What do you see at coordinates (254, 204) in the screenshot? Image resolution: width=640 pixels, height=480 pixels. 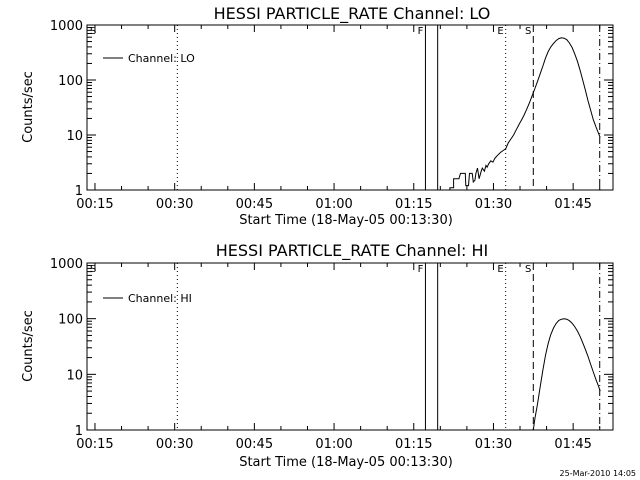 I see `panel-lo-xtick-label: 00:45` at bounding box center [254, 204].